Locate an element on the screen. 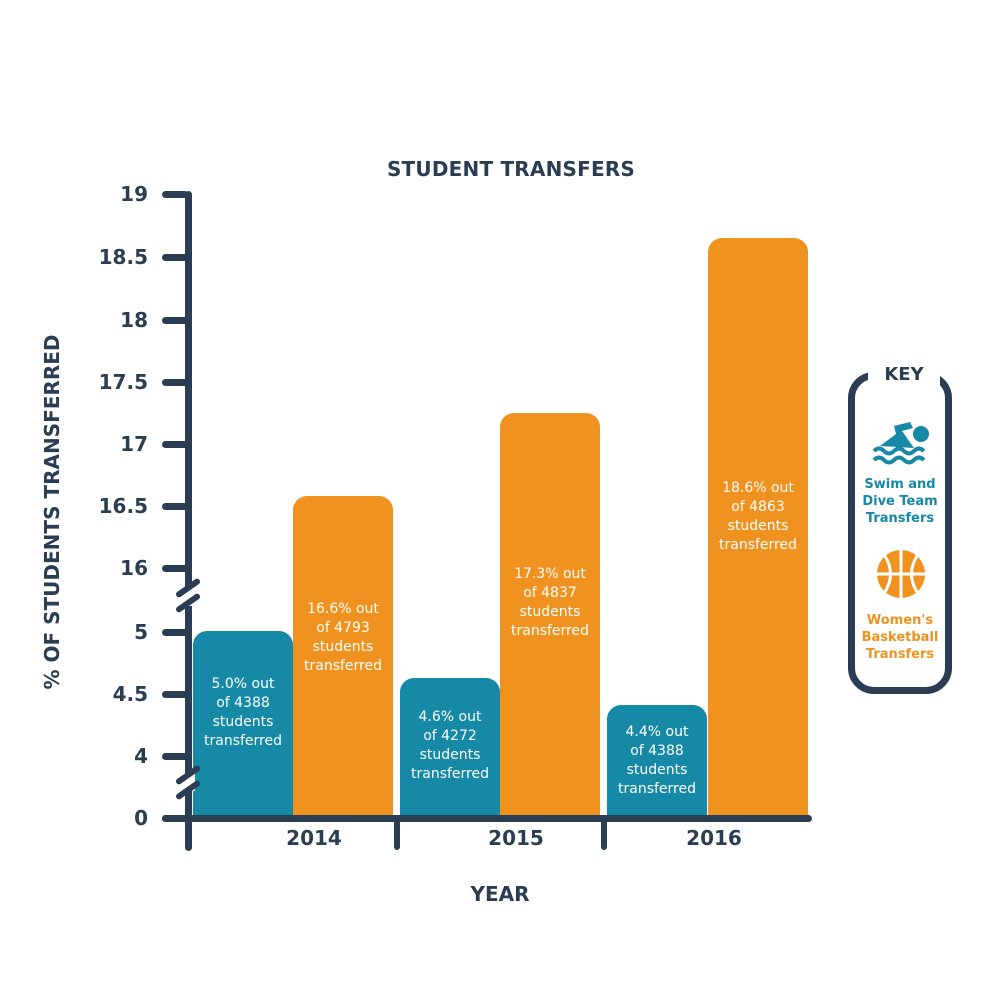 This screenshot has width=1000, height=1000. basketball-icon is located at coordinates (901, 574).